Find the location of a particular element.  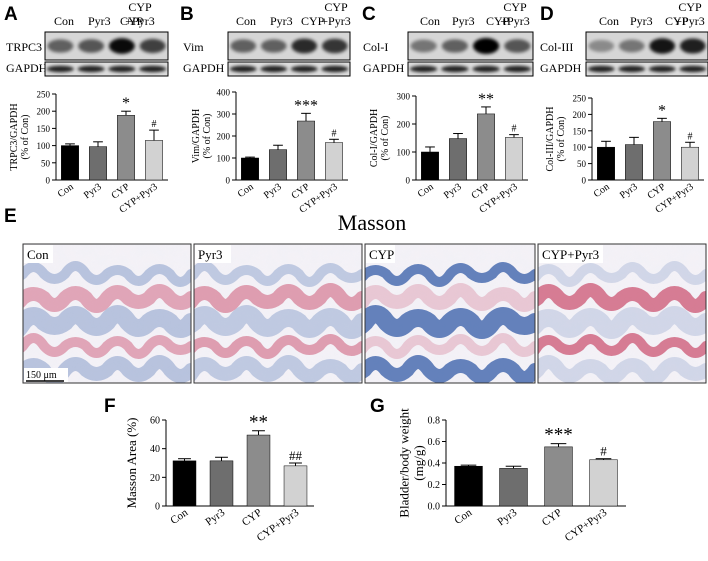

y-tick-label: 0.6 is located at coordinates (434, 442).